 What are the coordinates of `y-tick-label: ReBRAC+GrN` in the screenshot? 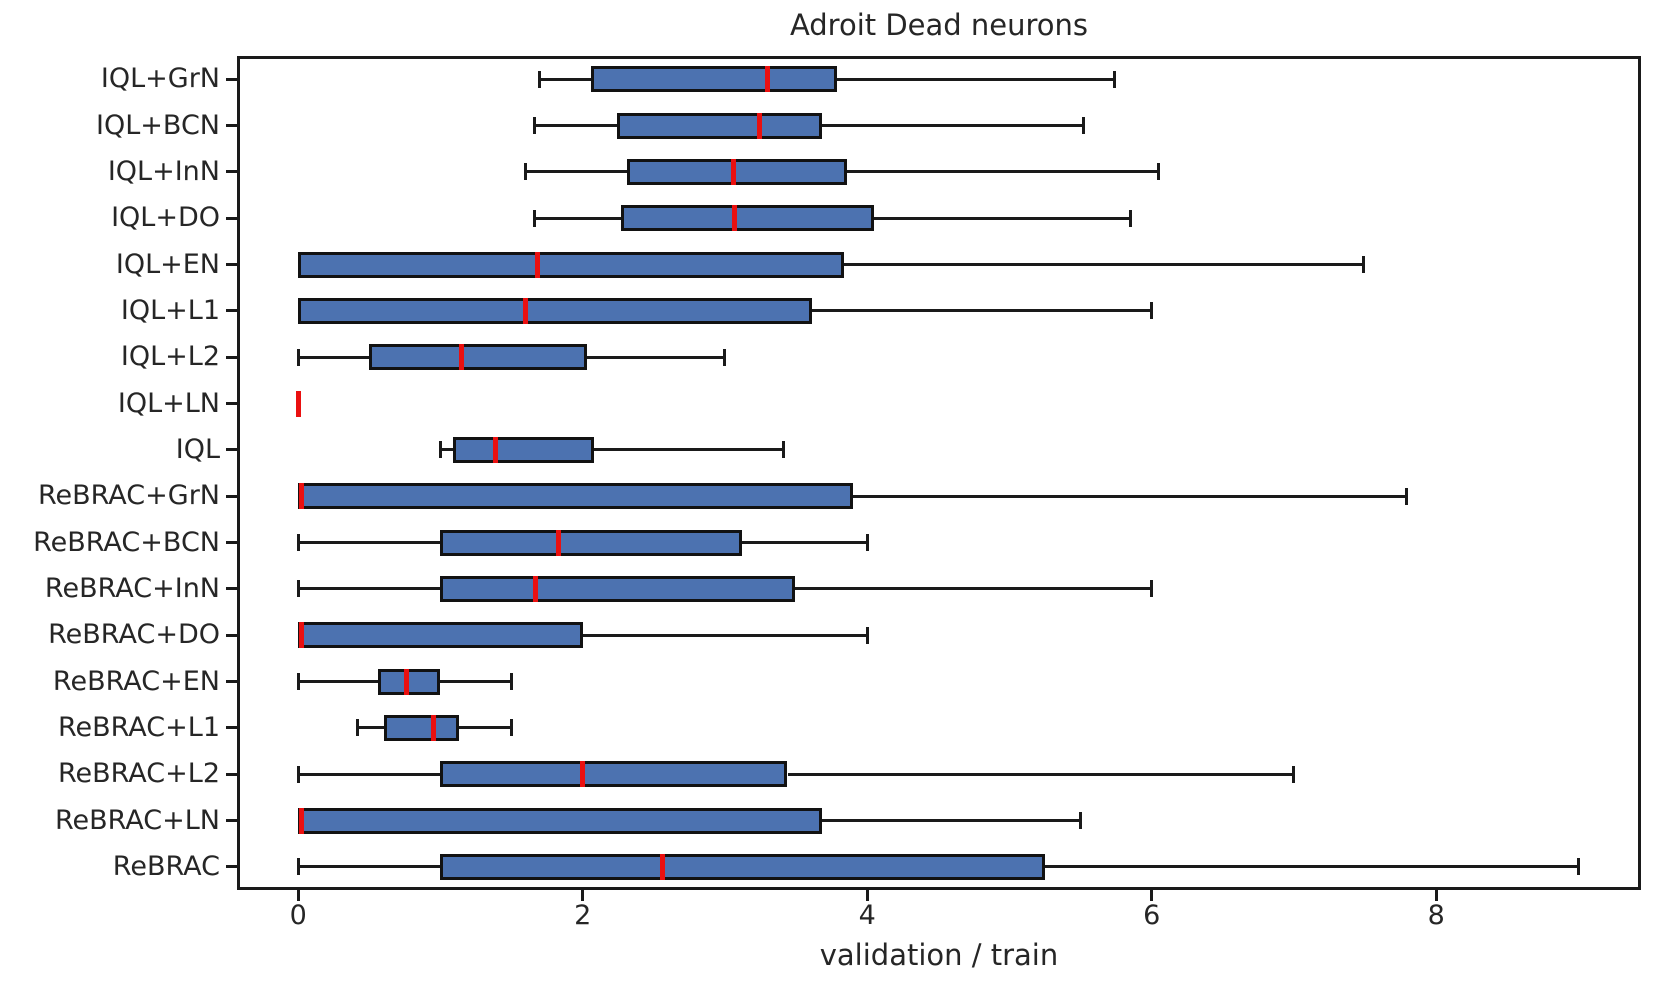 It's located at (128, 496).